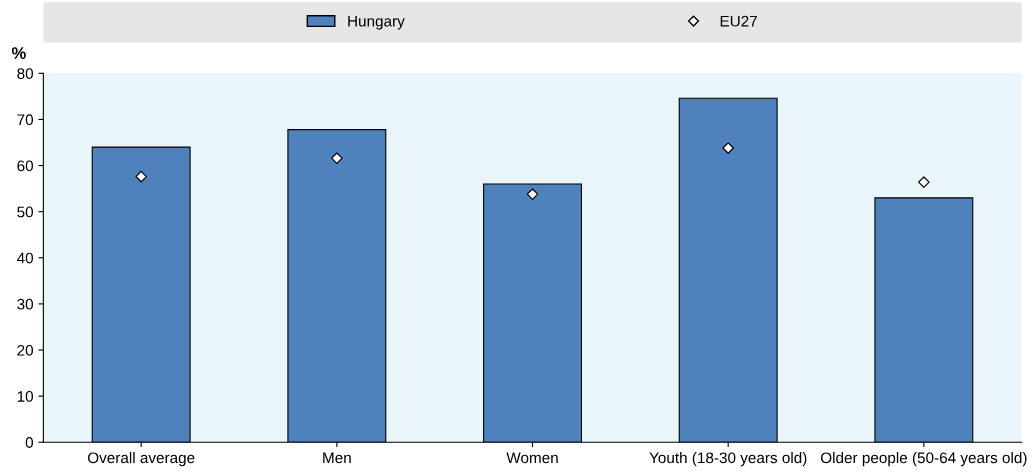 The image size is (1032, 473). Describe the element at coordinates (25, 166) in the screenshot. I see `y-tick-label: 60` at that location.